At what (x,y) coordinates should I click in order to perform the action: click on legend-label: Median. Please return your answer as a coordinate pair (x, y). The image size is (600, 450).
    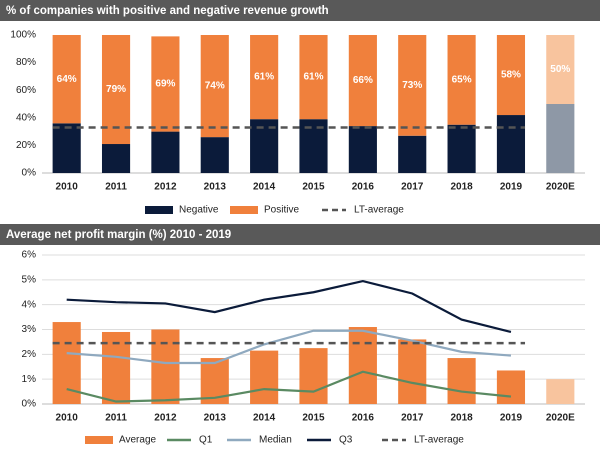
    Looking at the image, I should click on (275, 440).